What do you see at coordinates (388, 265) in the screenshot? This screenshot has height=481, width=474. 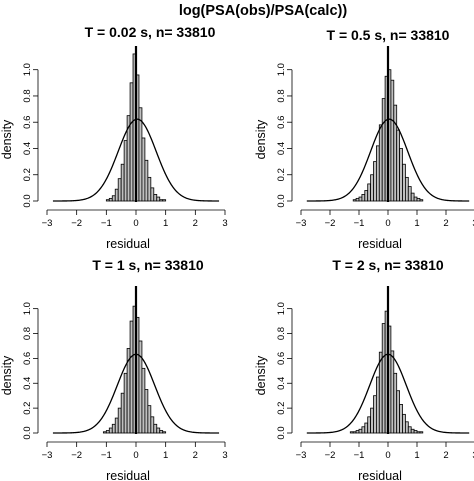 I see `panel-title: T = 2 s, n= 33810` at bounding box center [388, 265].